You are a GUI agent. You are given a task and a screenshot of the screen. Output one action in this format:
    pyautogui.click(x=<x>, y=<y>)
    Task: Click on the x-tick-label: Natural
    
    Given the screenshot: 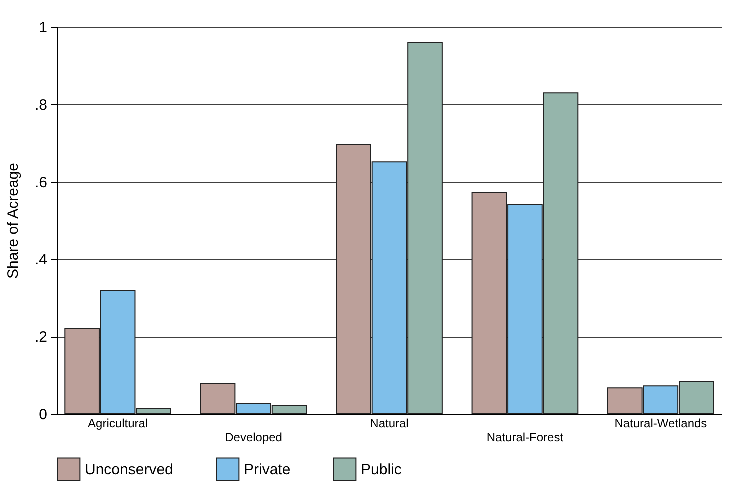 What is the action you would take?
    pyautogui.click(x=389, y=423)
    